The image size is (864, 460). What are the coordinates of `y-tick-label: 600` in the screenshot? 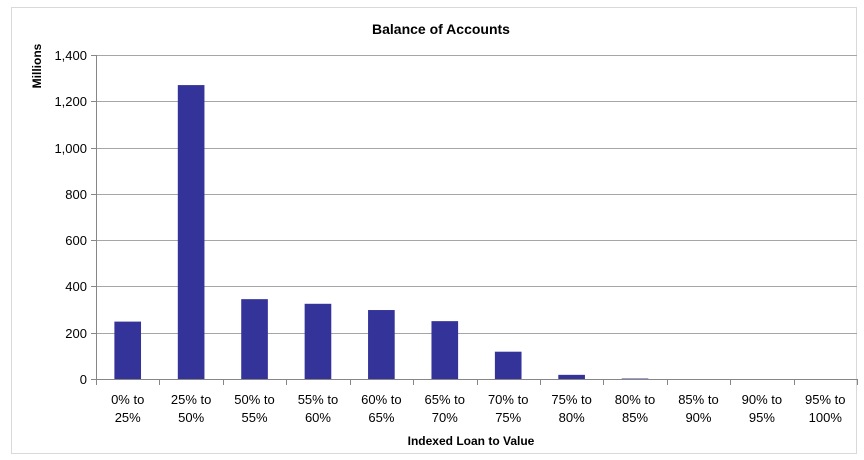 It's located at (76, 240).